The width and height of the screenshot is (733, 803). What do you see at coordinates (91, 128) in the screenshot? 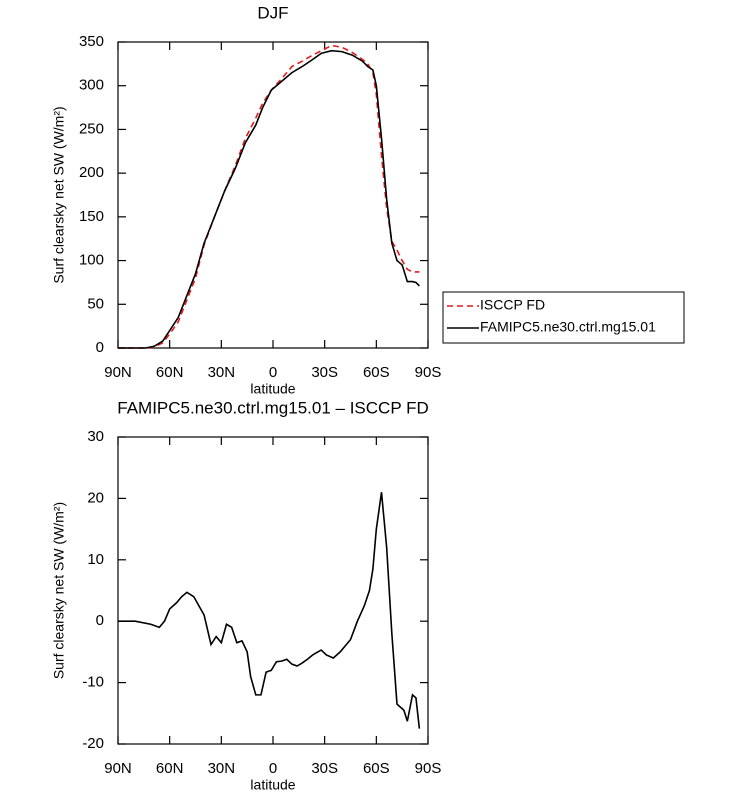
I see `y-tick-label: 250` at bounding box center [91, 128].